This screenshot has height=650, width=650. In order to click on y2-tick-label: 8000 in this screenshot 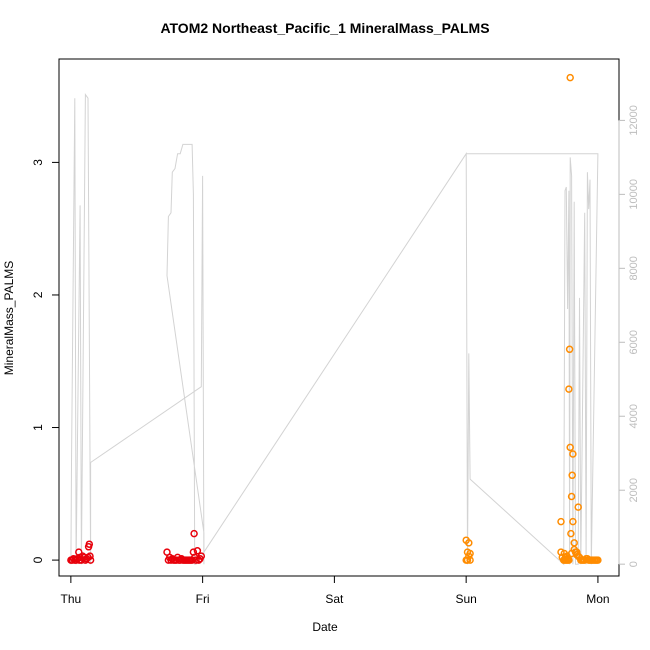, I will do `click(634, 268)`.